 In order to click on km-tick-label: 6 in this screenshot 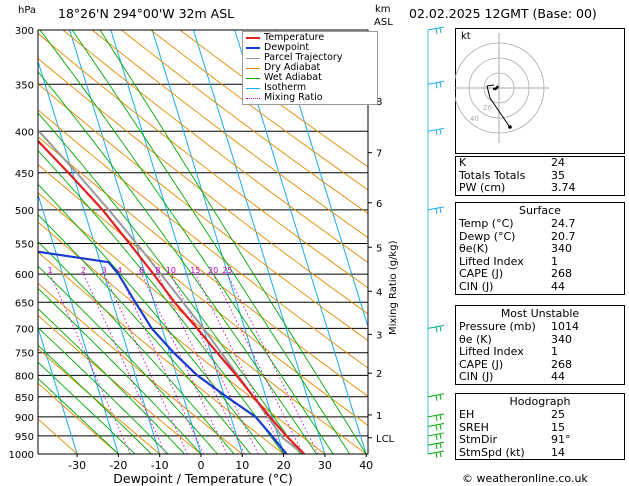, I will do `click(379, 204)`.